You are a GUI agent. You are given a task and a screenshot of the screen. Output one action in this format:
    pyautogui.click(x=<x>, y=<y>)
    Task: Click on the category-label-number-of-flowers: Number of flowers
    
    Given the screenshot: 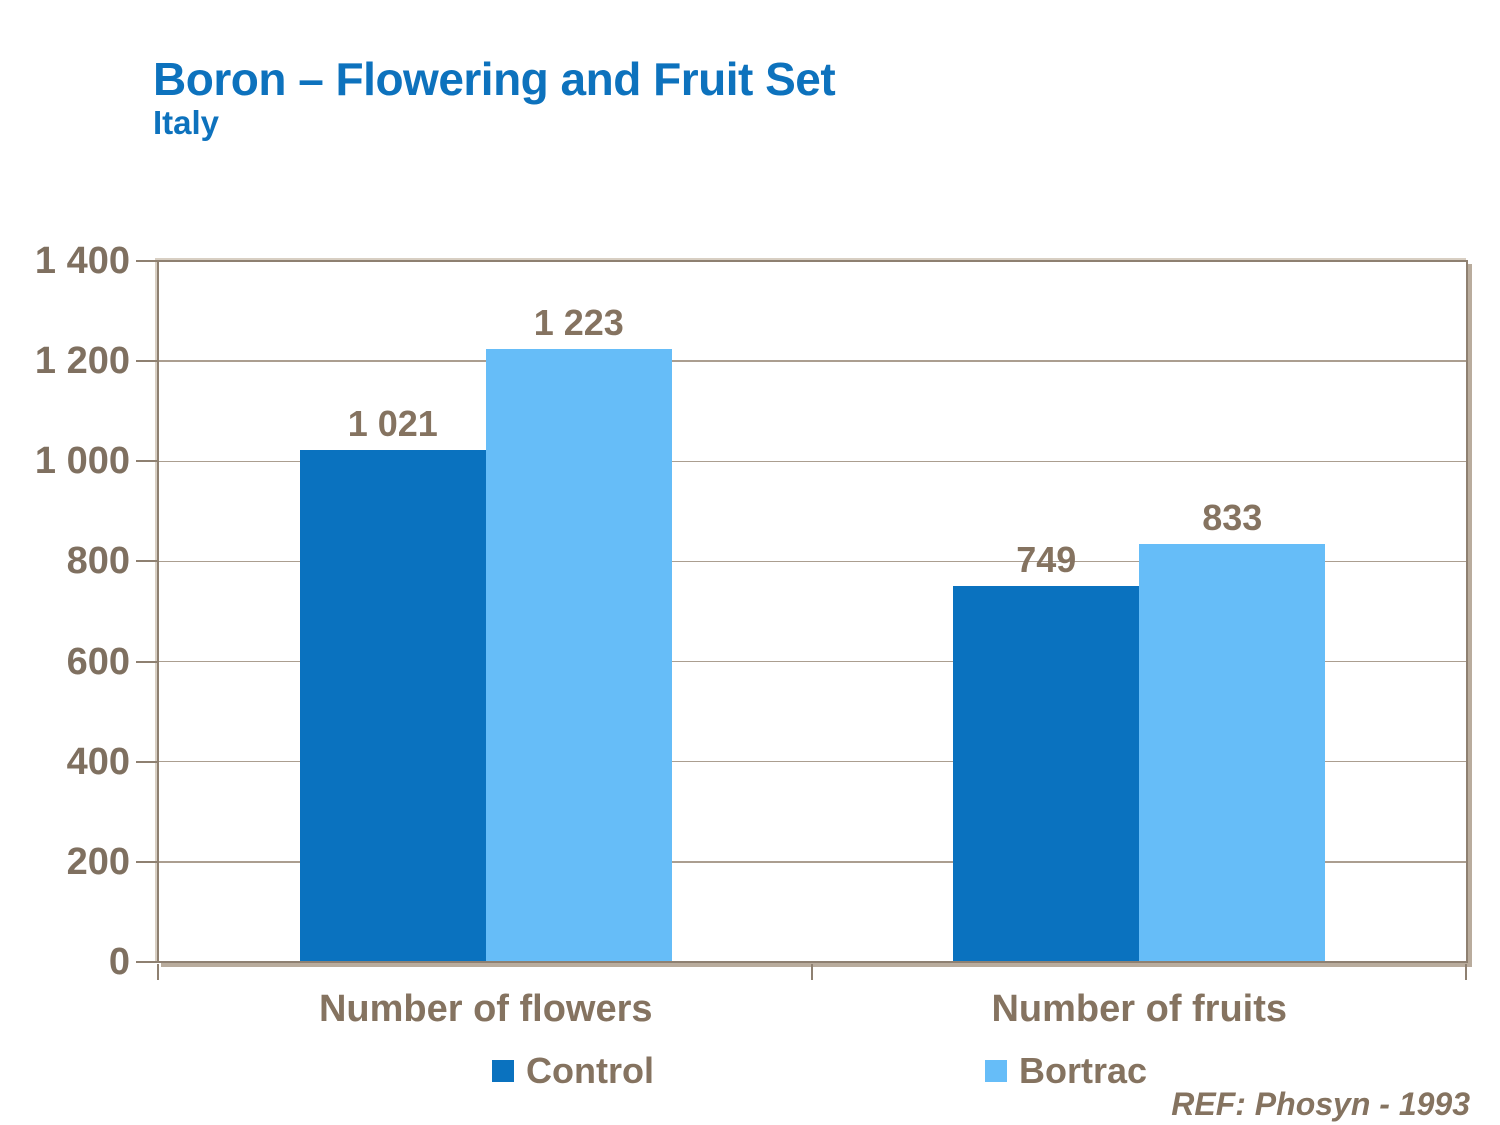 What is the action you would take?
    pyautogui.click(x=485, y=1009)
    